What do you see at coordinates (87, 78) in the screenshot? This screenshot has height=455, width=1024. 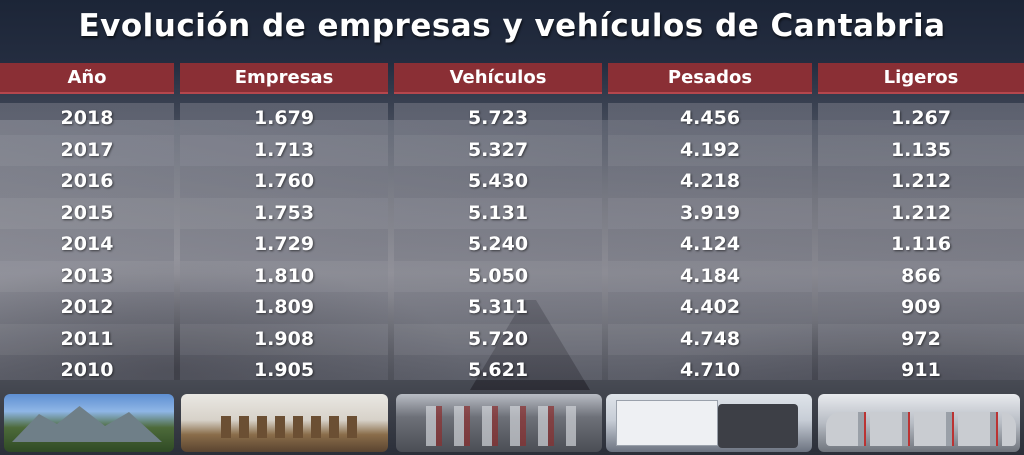 I see `column-header-year: Año` at bounding box center [87, 78].